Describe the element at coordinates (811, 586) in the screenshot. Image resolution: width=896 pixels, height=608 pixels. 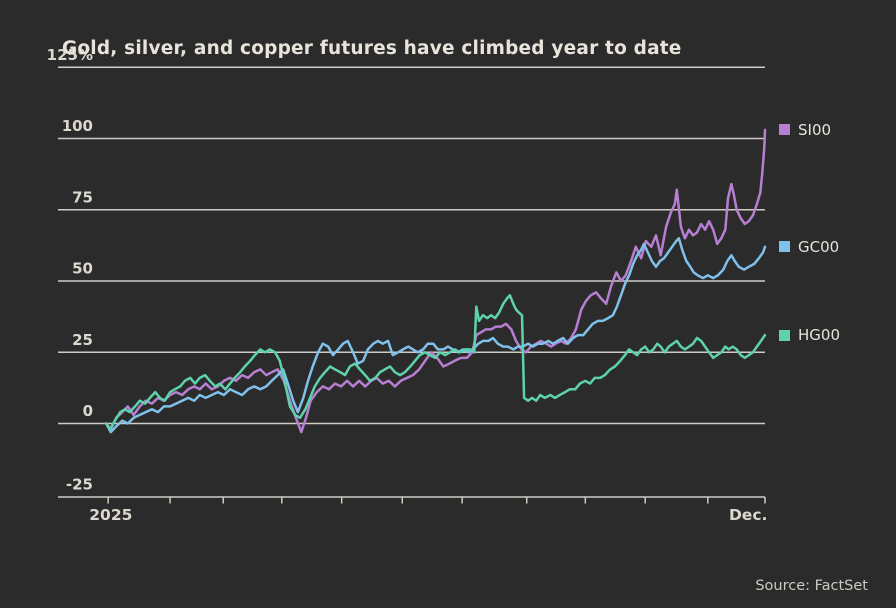
I see `source-attribution: Source: FactSet` at that location.